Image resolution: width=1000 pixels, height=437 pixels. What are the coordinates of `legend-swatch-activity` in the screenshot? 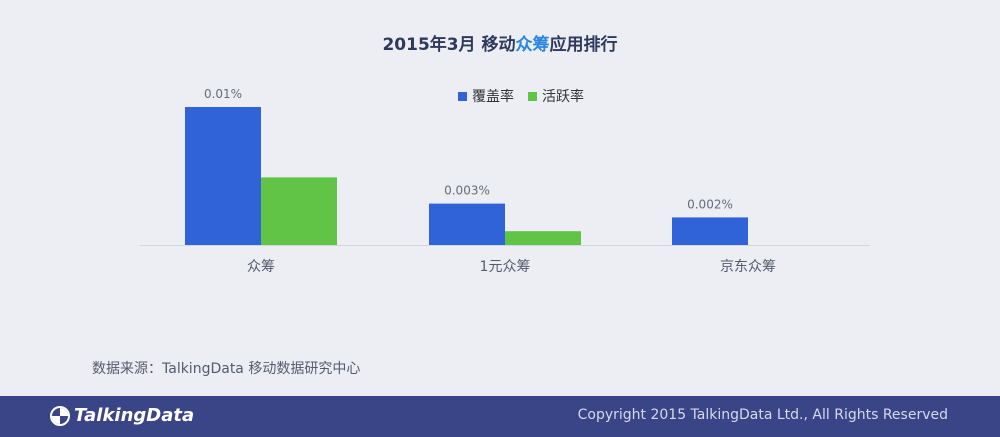 It's located at (532, 96).